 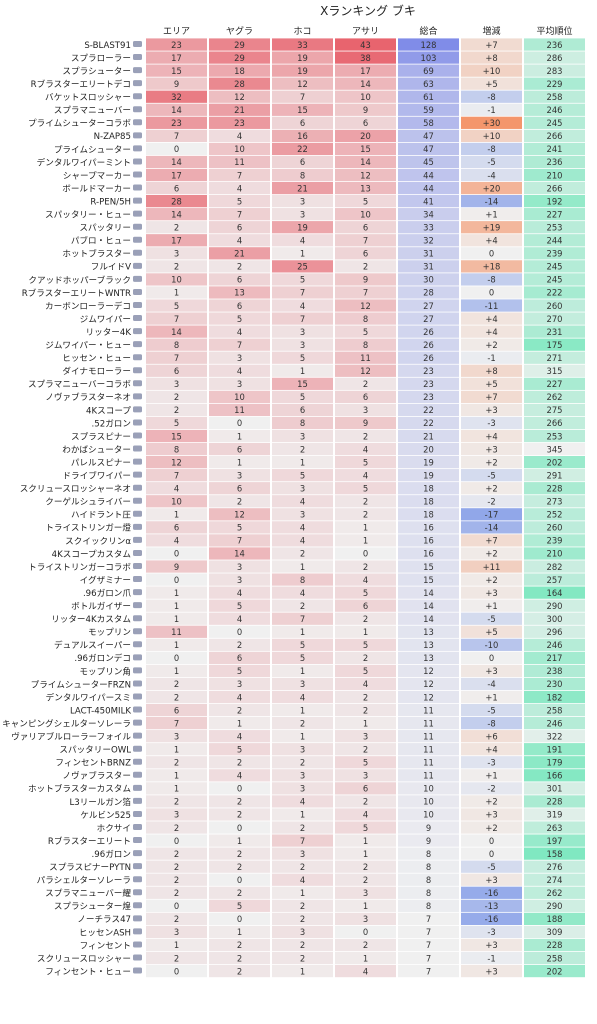 I want to click on weapon-name: プライムシューターコラボ, so click(x=79, y=123).